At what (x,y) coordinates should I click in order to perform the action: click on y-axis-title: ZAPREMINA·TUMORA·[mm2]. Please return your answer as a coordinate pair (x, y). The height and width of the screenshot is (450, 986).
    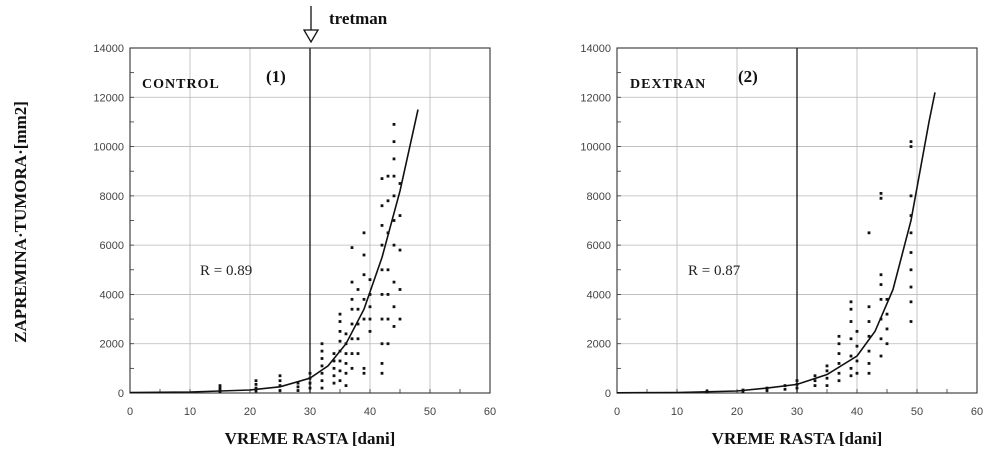
    Looking at the image, I should click on (20, 222).